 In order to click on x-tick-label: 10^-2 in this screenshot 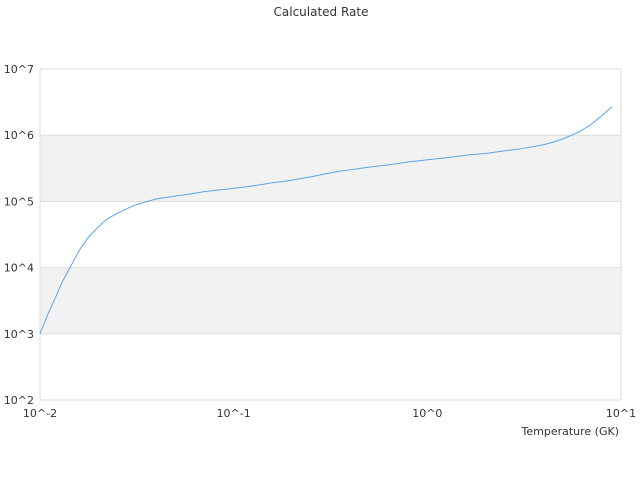, I will do `click(40, 413)`.